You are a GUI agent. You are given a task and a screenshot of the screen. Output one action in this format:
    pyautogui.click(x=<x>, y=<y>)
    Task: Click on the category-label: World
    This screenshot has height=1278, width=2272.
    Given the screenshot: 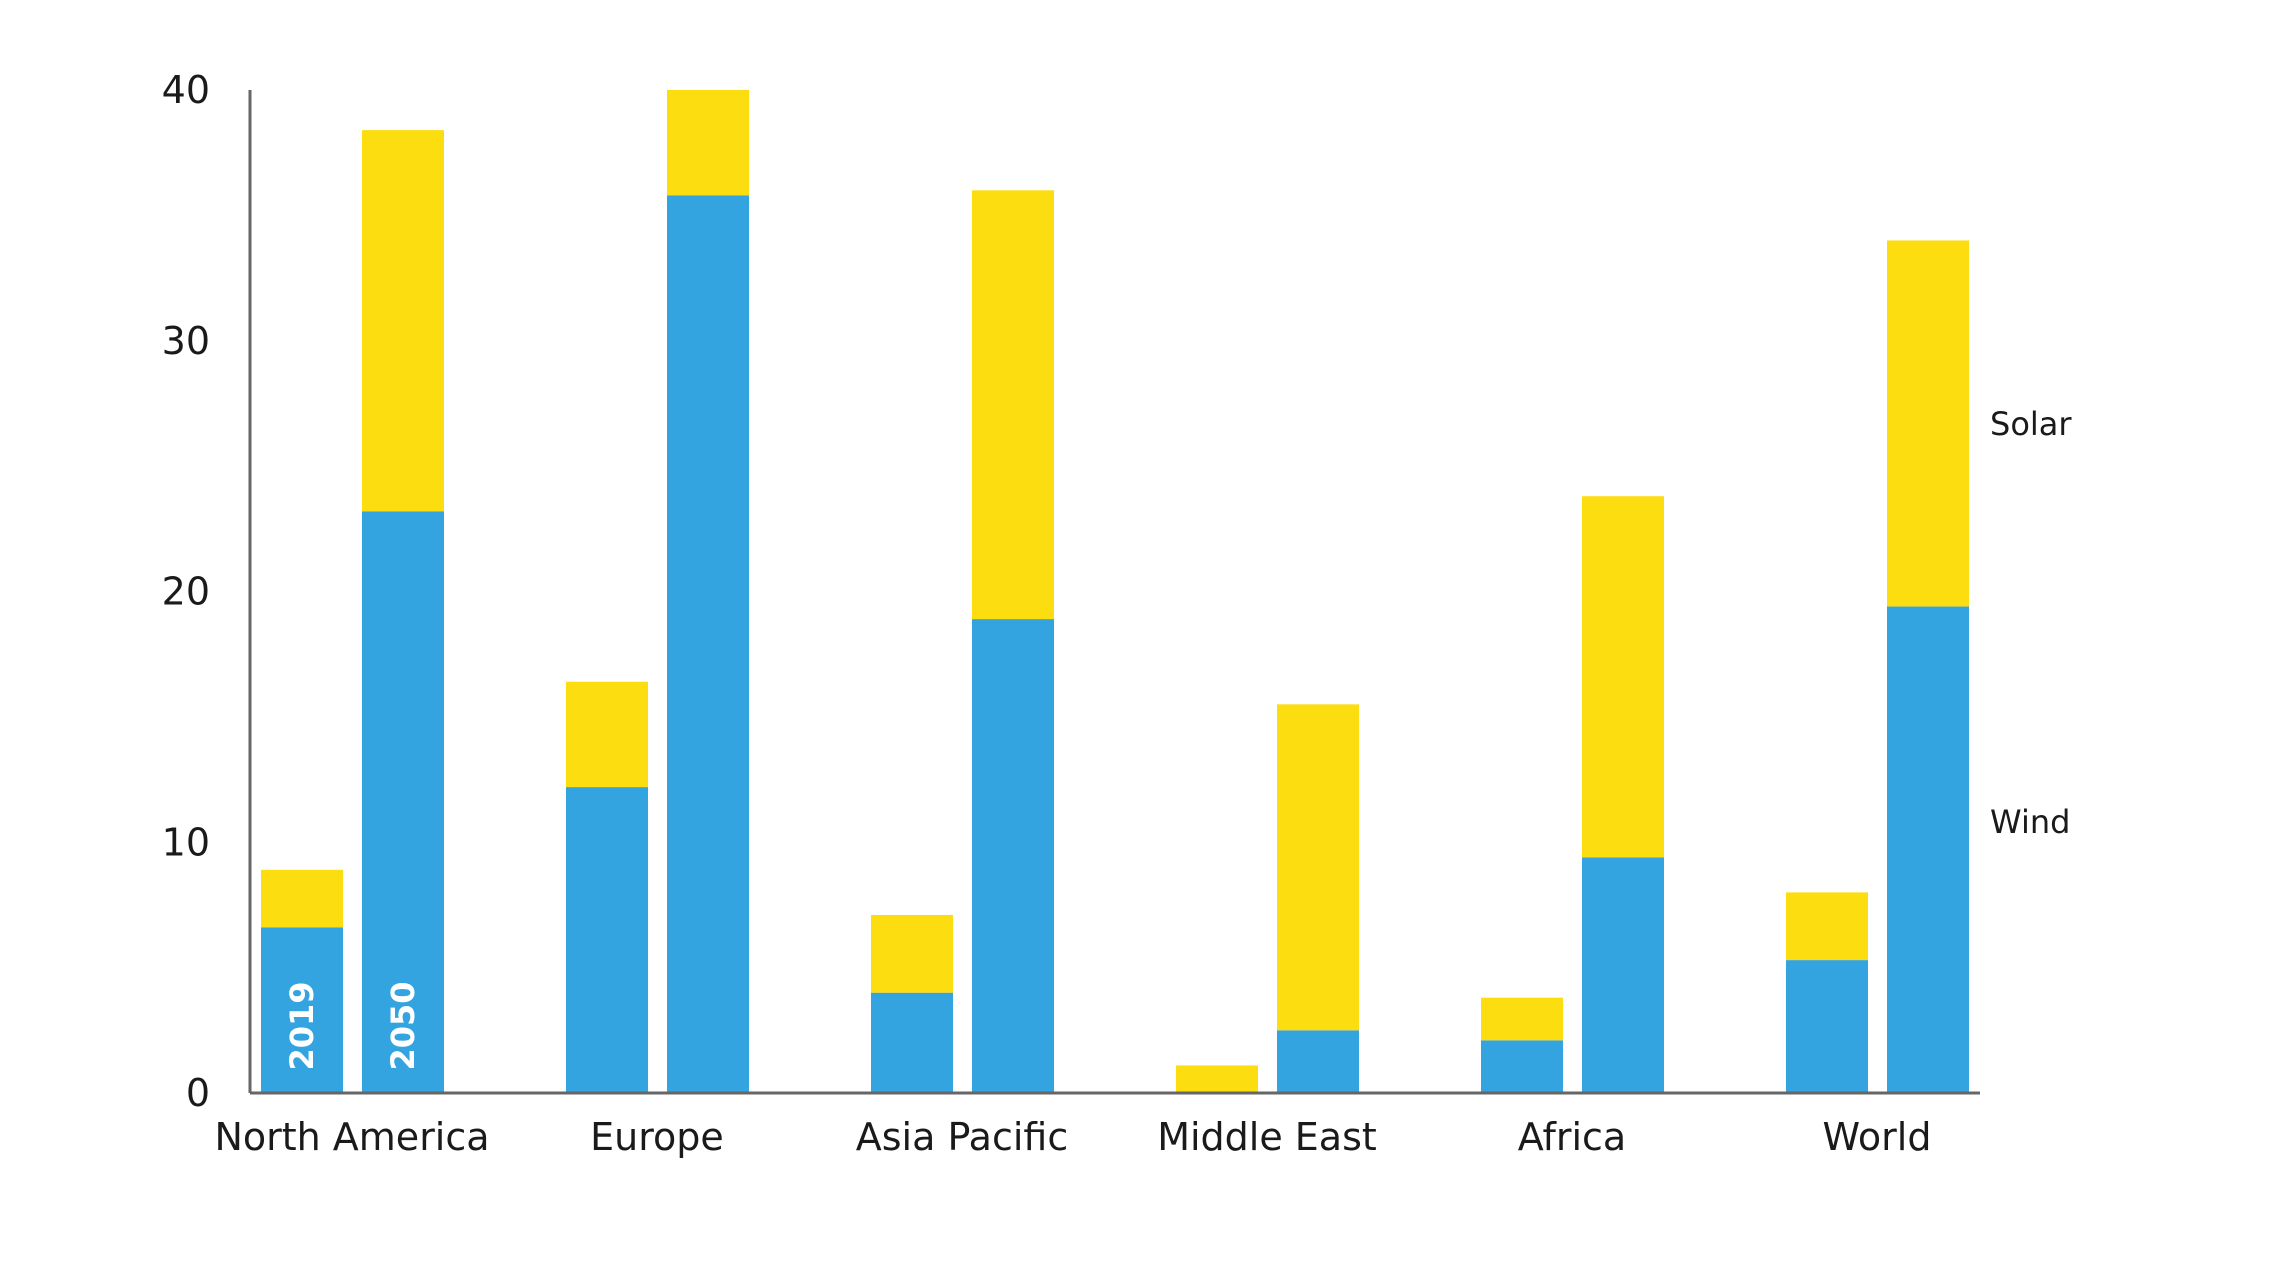 What is the action you would take?
    pyautogui.click(x=1877, y=1137)
    